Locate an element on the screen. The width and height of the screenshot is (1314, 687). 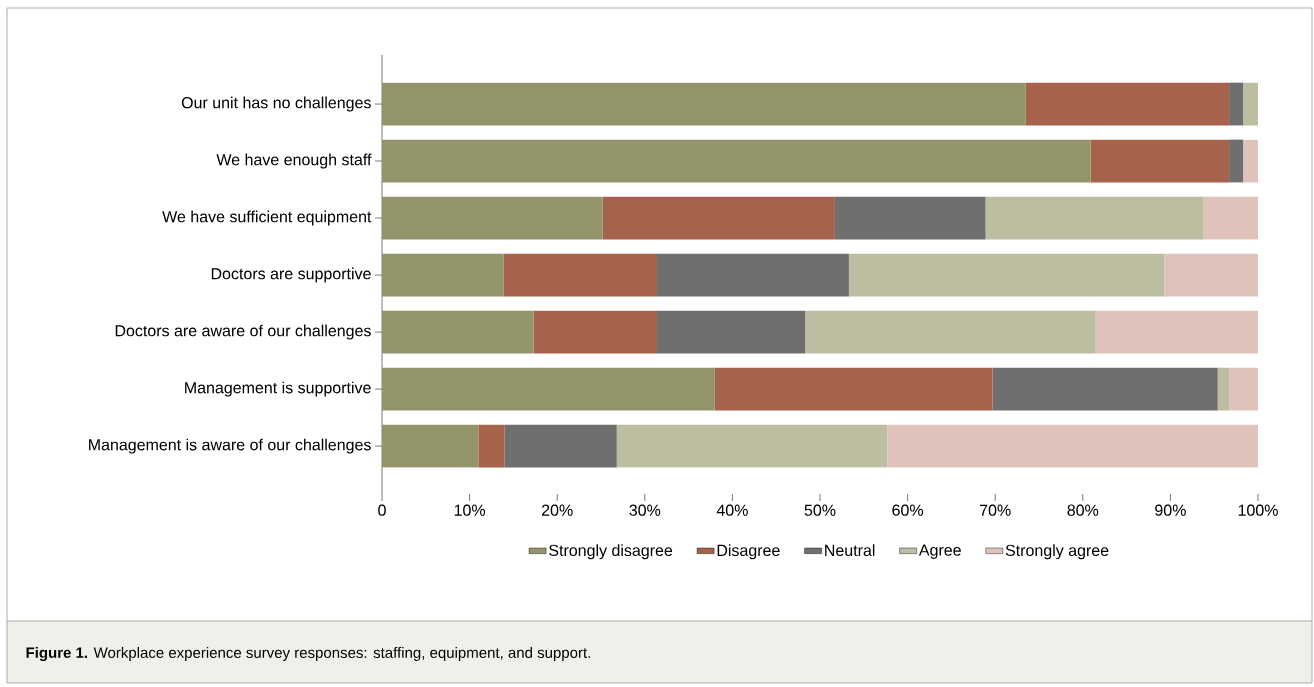
legend-label: Disagree is located at coordinates (748, 552).